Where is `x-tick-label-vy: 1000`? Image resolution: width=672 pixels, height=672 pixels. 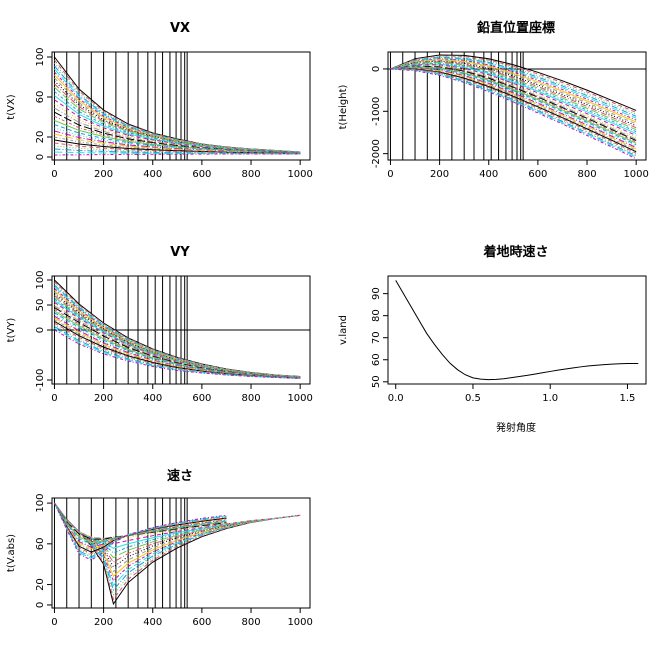
x-tick-label-vy: 1000 is located at coordinates (299, 398).